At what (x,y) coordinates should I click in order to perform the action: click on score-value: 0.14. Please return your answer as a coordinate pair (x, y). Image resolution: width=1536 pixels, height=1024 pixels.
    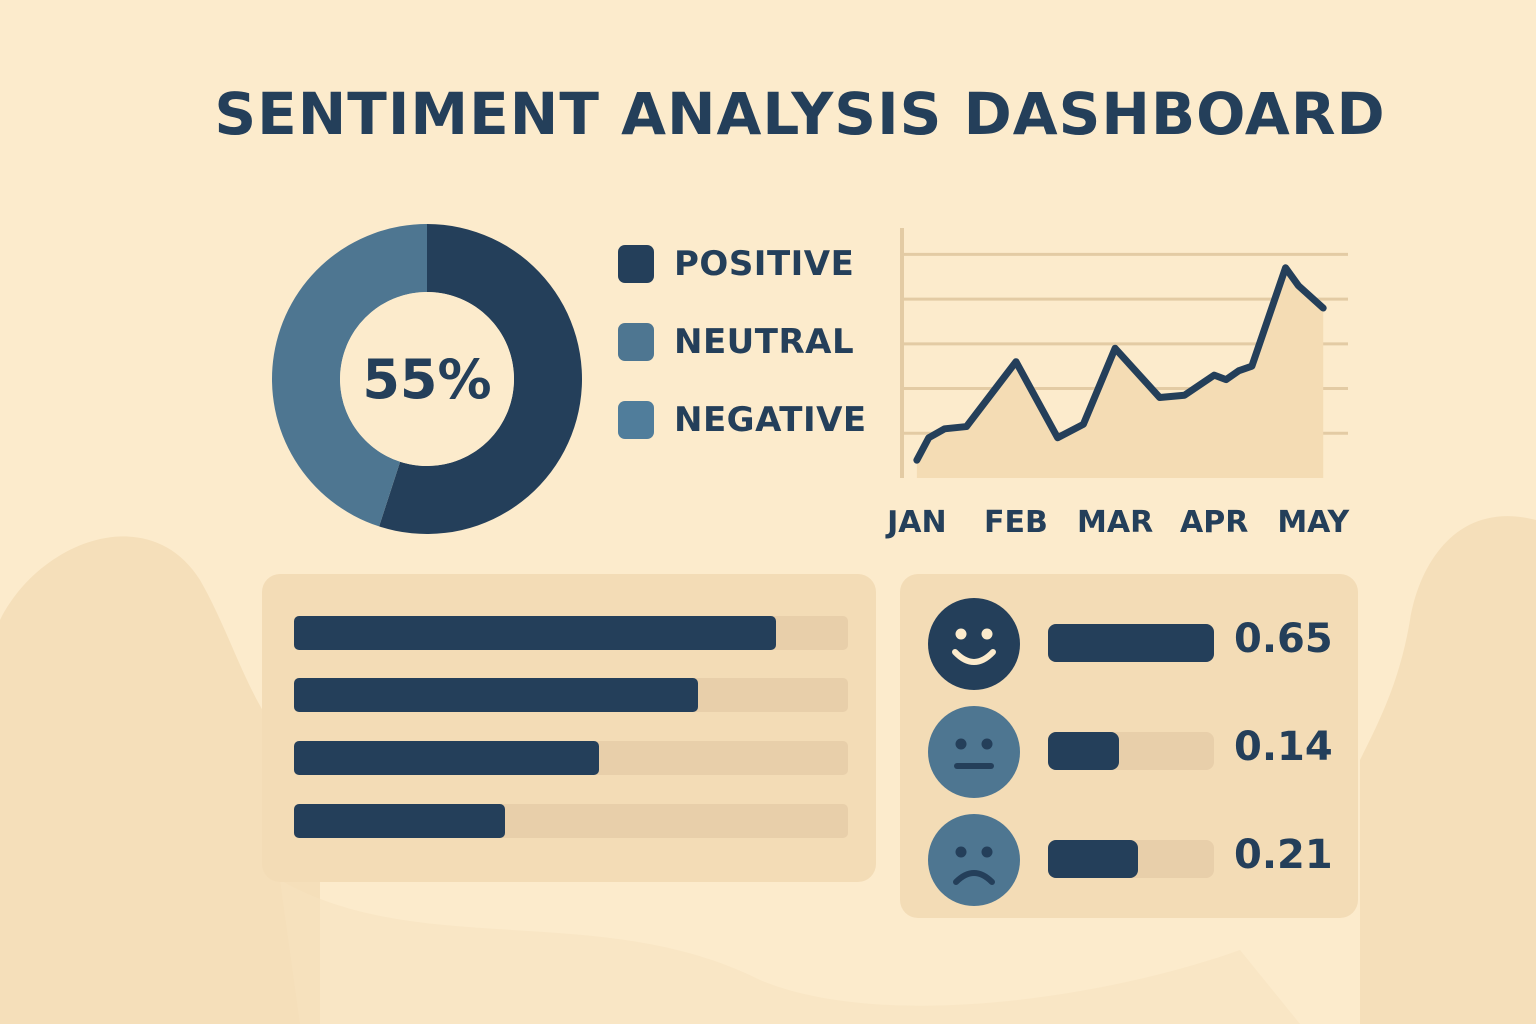
    Looking at the image, I should click on (1283, 747).